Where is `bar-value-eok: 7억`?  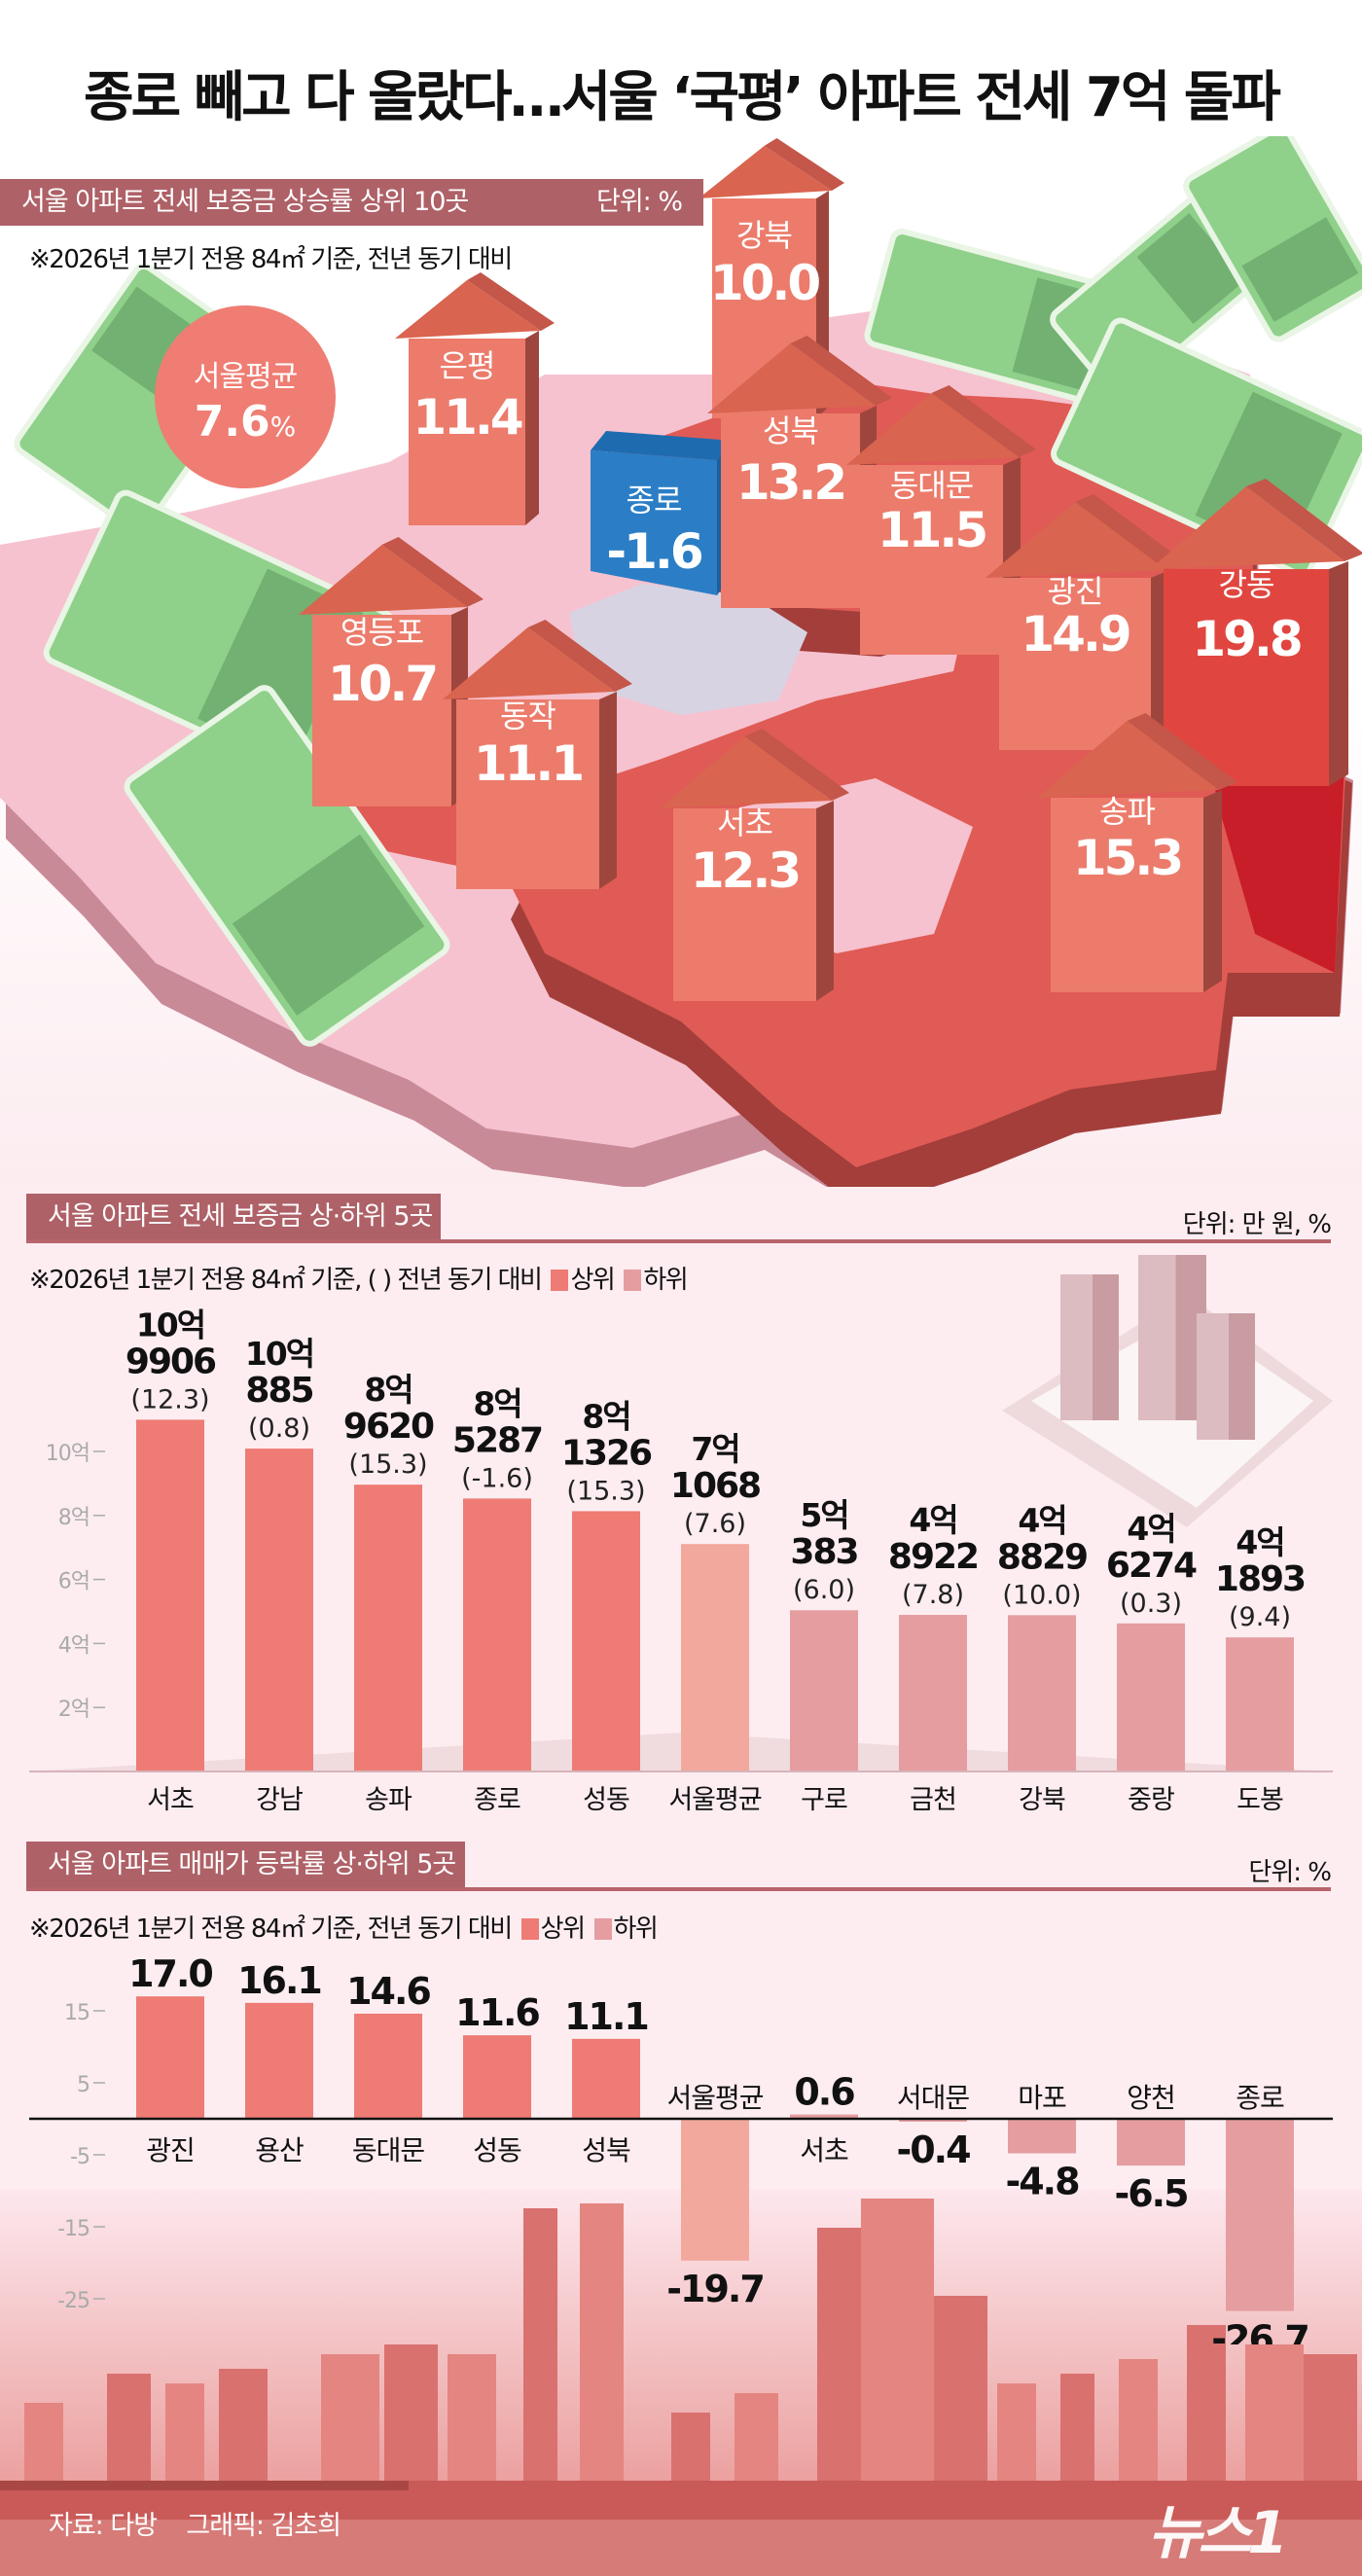
bar-value-eok: 7억 is located at coordinates (714, 1449).